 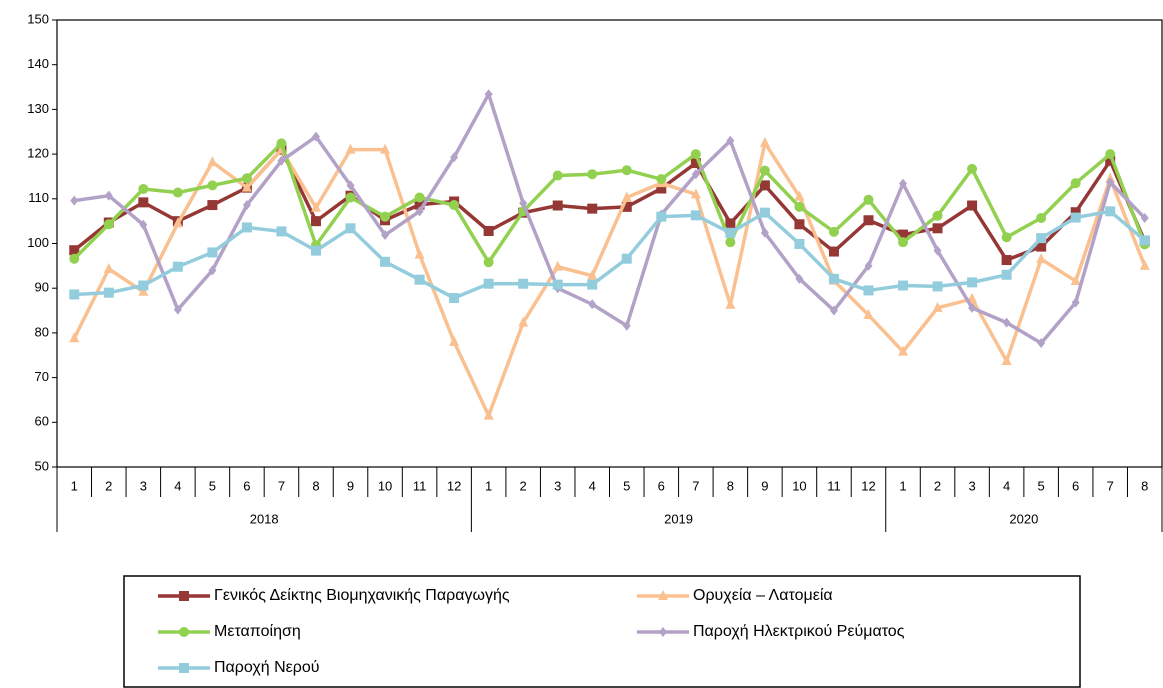 I want to click on y-tick-label: 70, so click(x=42, y=376).